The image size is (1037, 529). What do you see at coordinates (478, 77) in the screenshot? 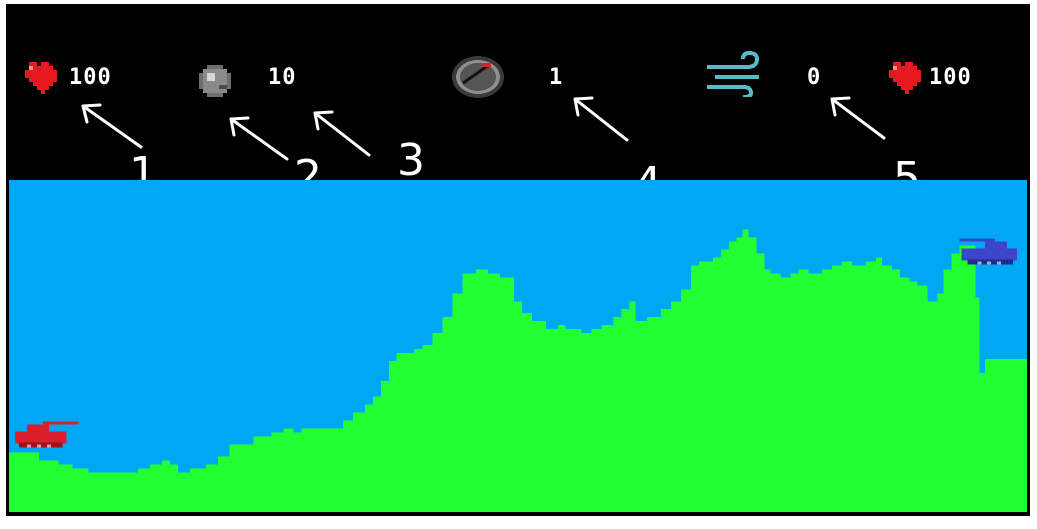
I see `gauge-icon` at bounding box center [478, 77].